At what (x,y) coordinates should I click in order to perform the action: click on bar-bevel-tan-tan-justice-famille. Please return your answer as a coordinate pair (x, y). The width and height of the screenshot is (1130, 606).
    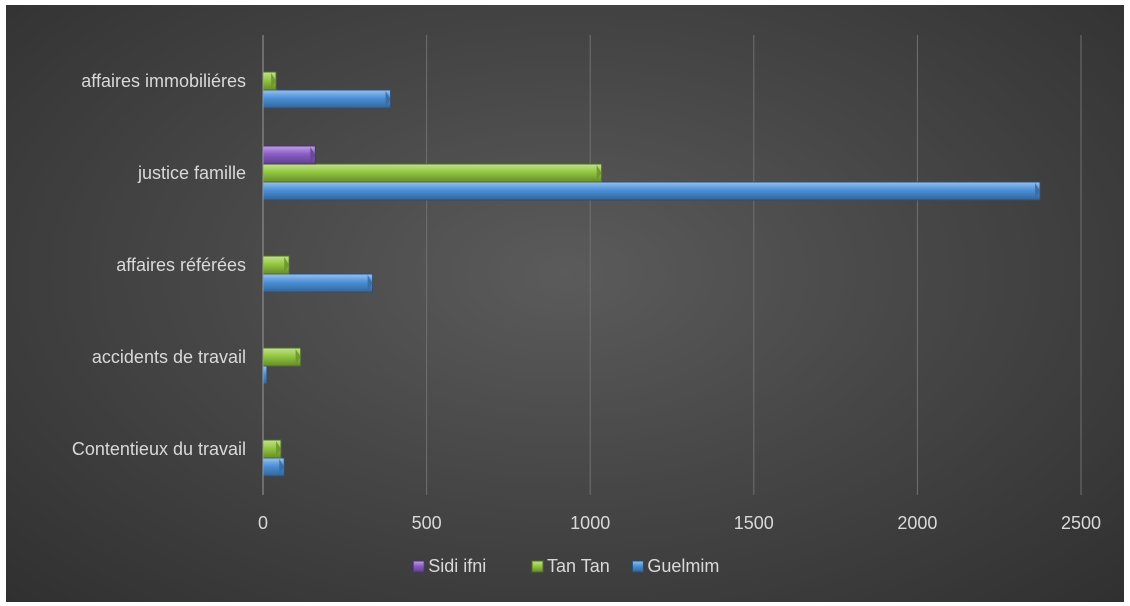
    Looking at the image, I should click on (599, 173).